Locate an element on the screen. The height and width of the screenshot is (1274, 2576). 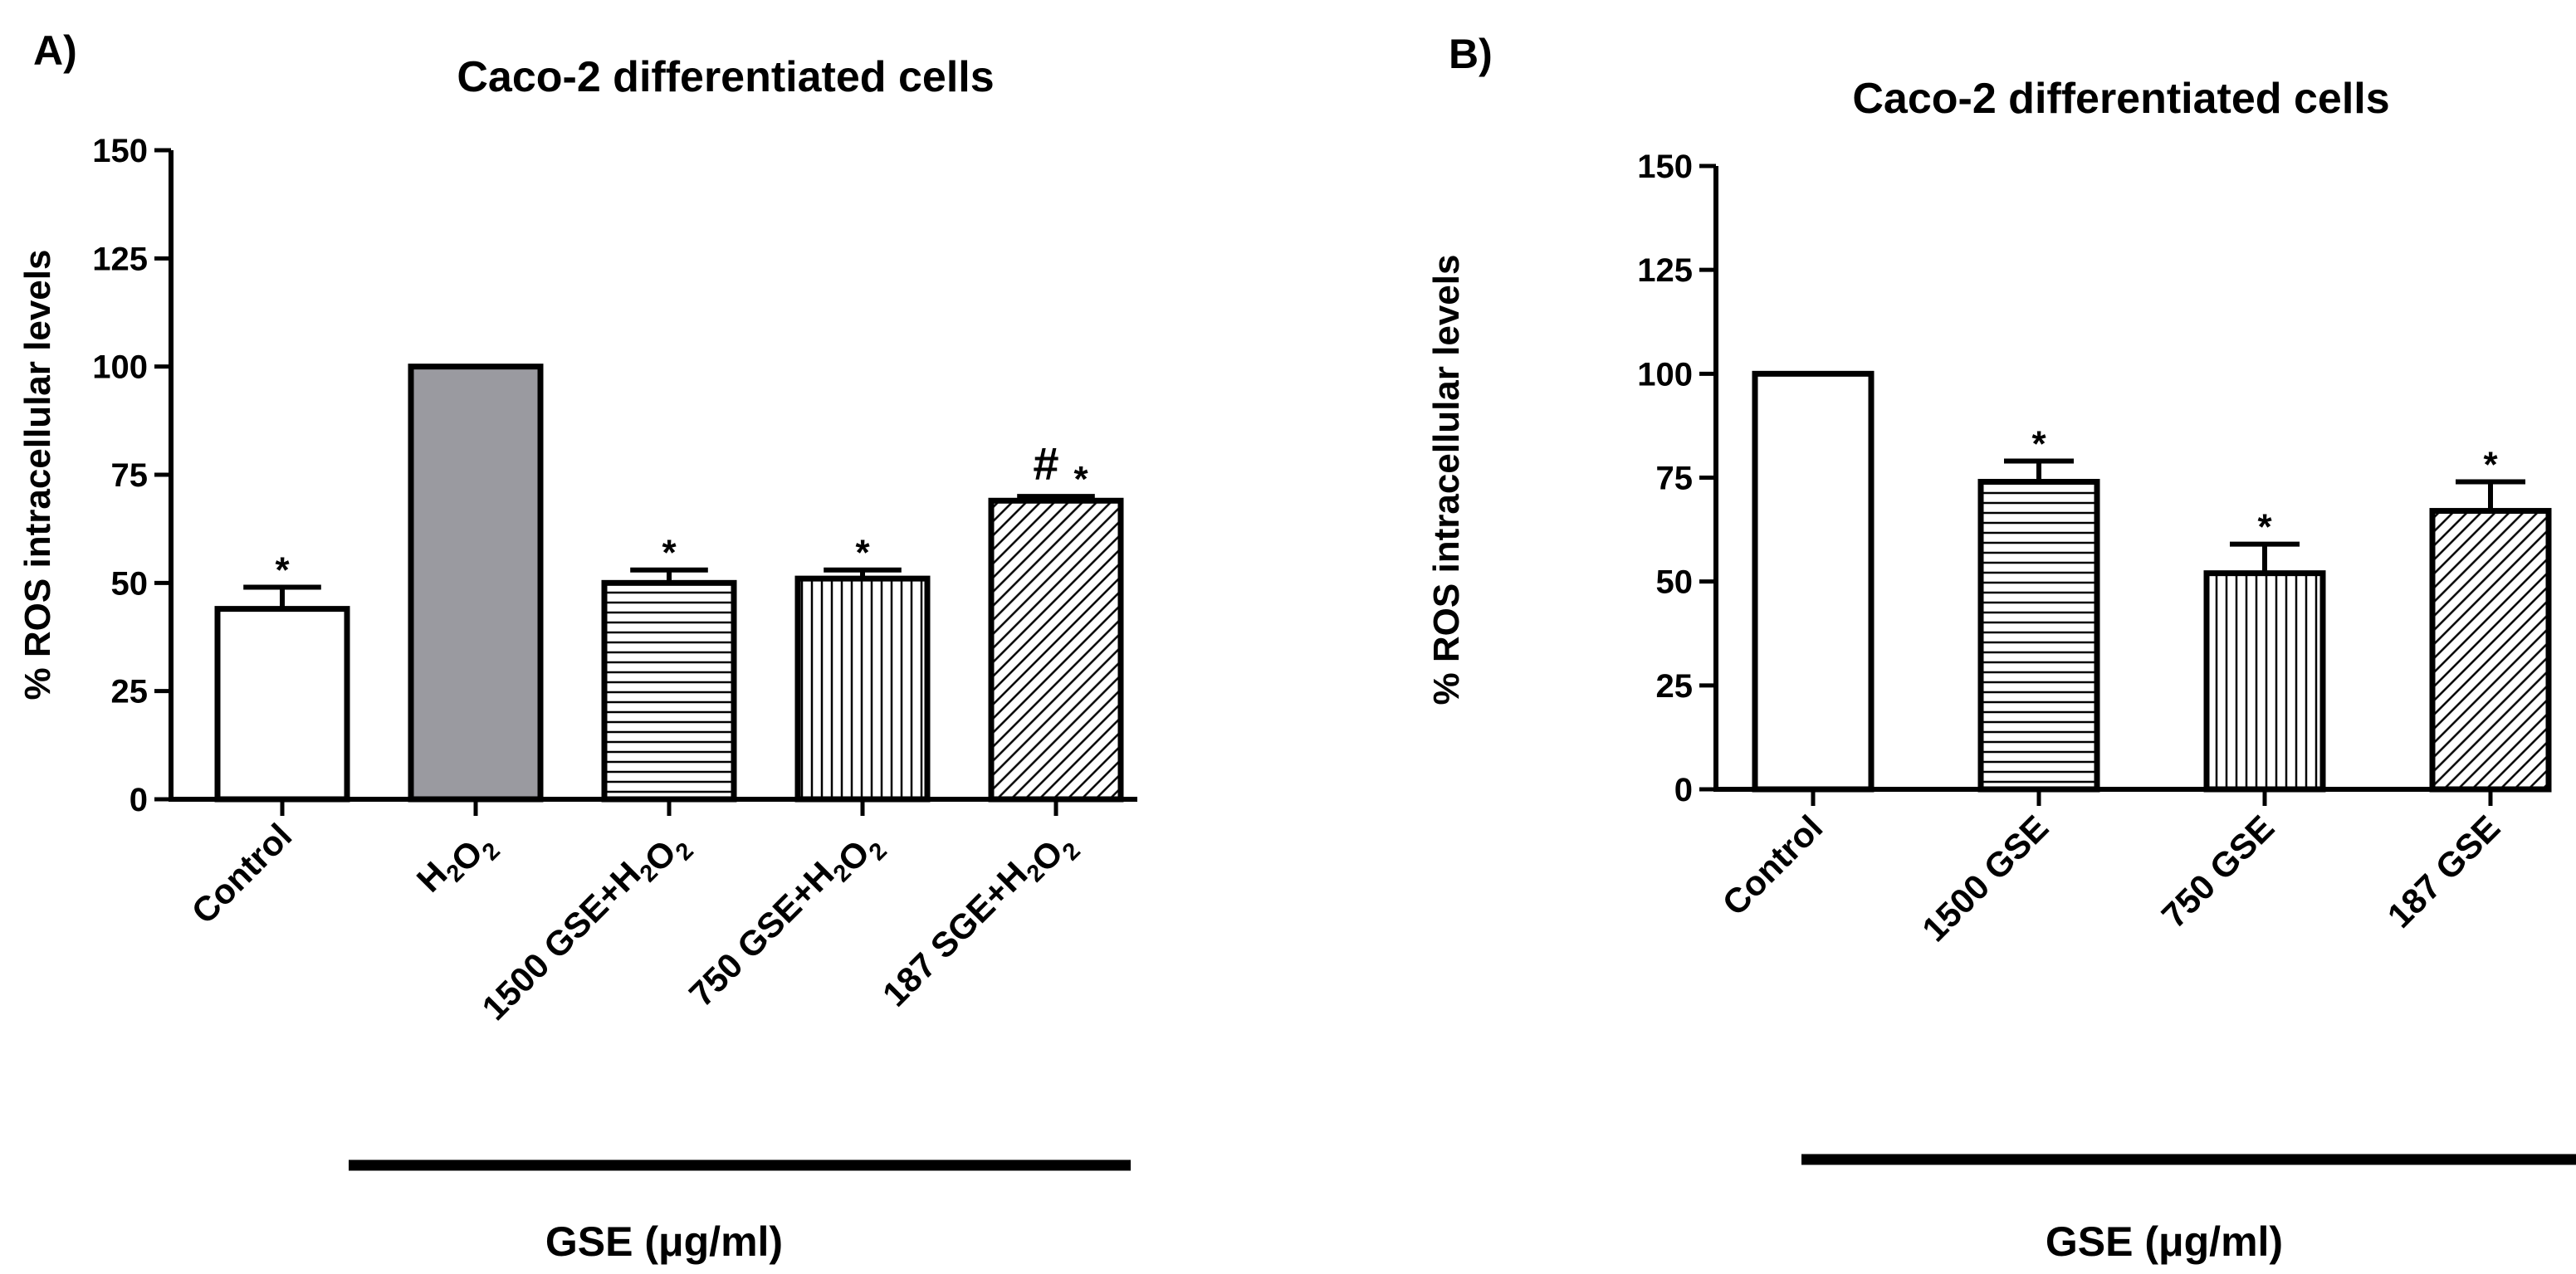
panel-label: B) is located at coordinates (1471, 54).